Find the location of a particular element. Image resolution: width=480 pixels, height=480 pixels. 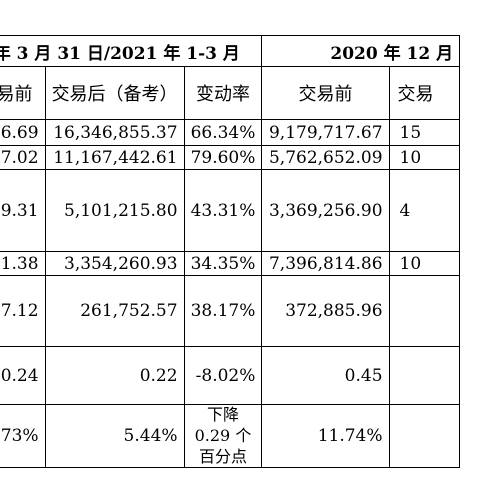

table-cell: 7,396,814.86 is located at coordinates (325, 263).